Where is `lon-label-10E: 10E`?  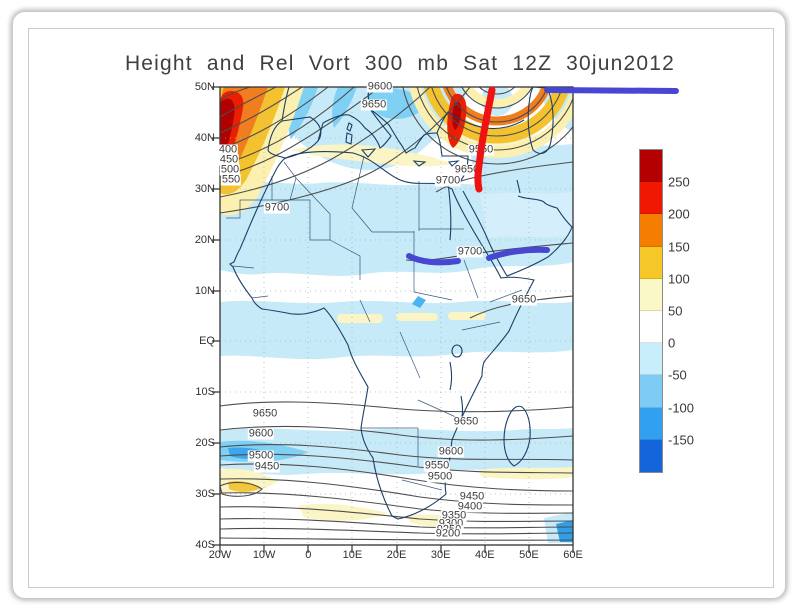
lon-label-10E: 10E is located at coordinates (352, 555).